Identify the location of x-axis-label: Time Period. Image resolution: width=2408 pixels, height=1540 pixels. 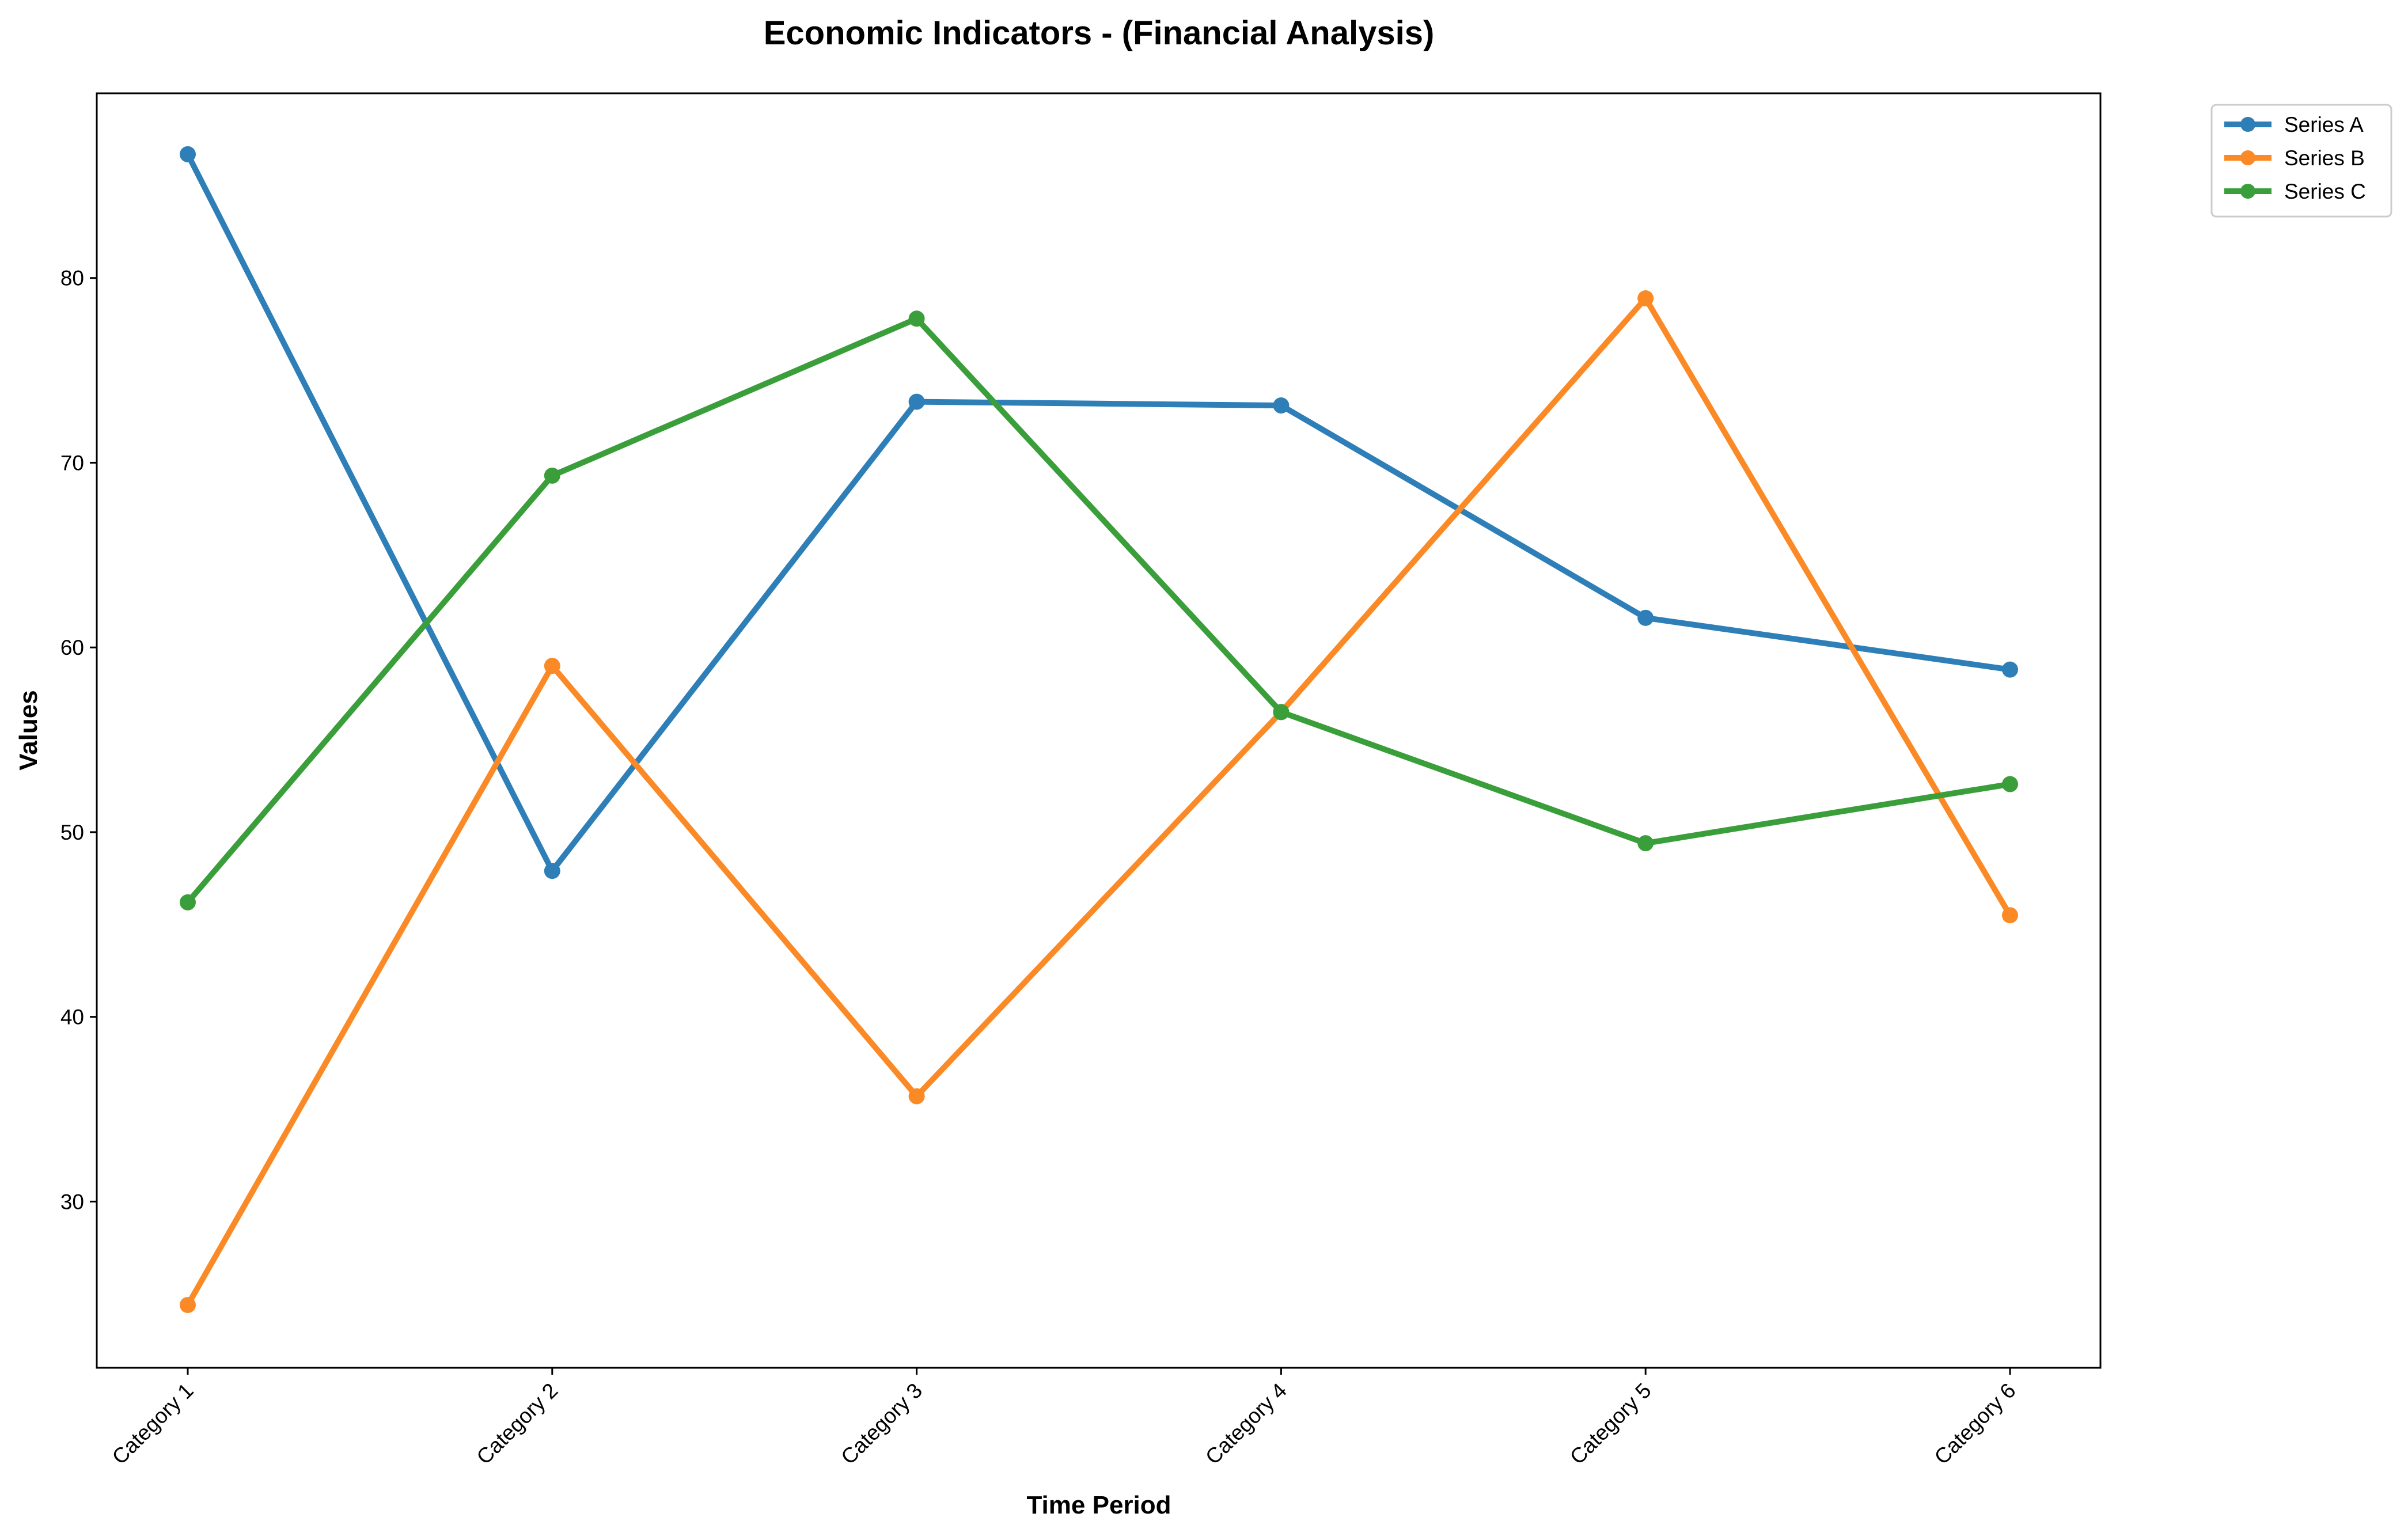
(1098, 1505).